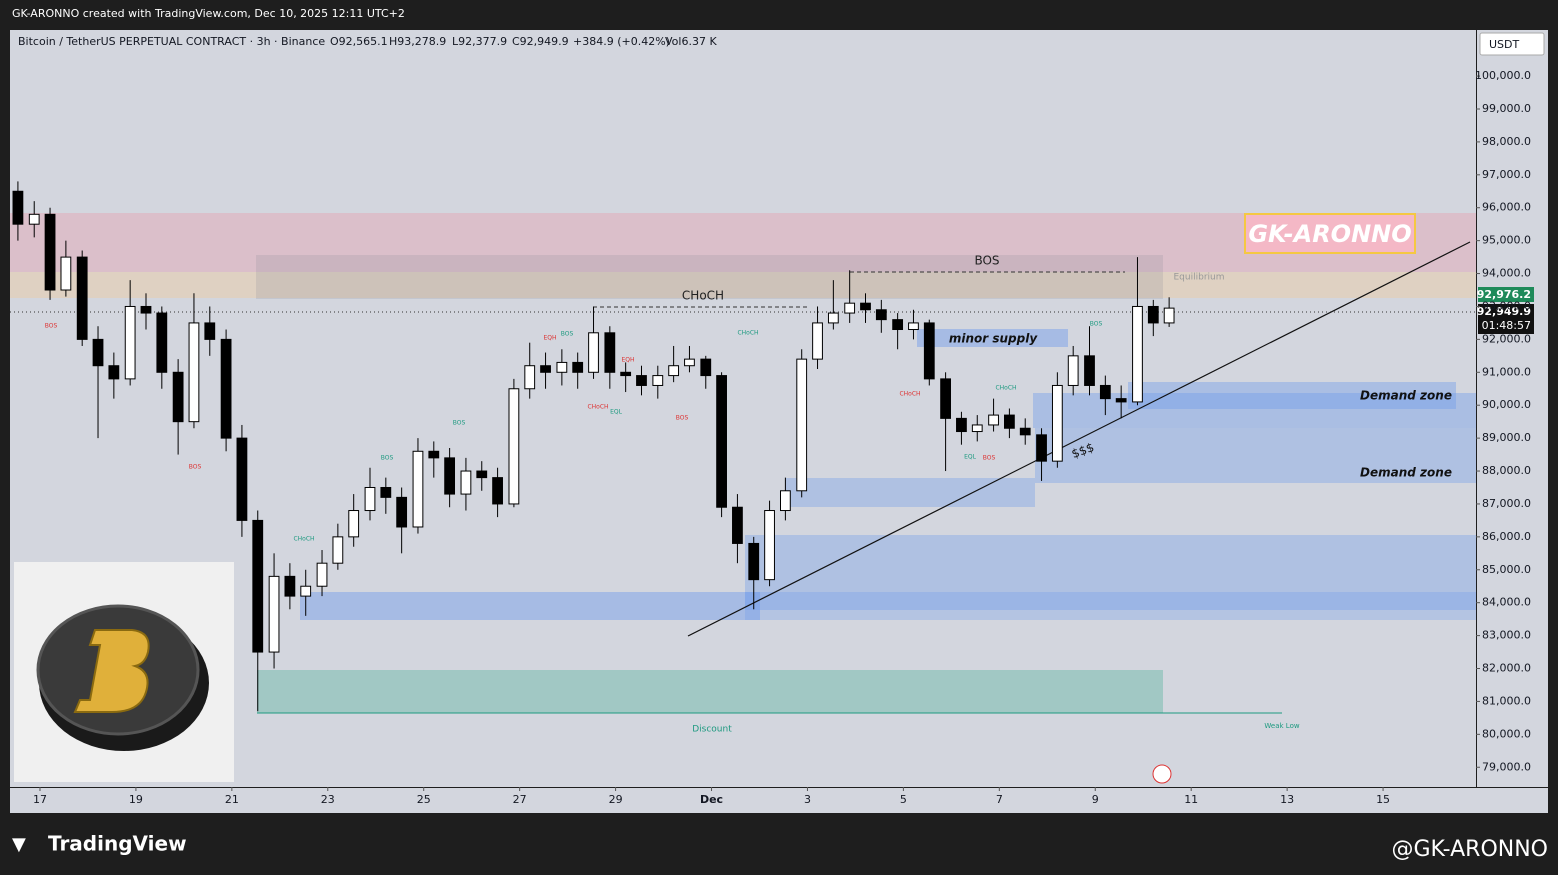 The height and width of the screenshot is (875, 1558). Describe the element at coordinates (1506, 108) in the screenshot. I see `y-tick-label: 99,000.0` at that location.